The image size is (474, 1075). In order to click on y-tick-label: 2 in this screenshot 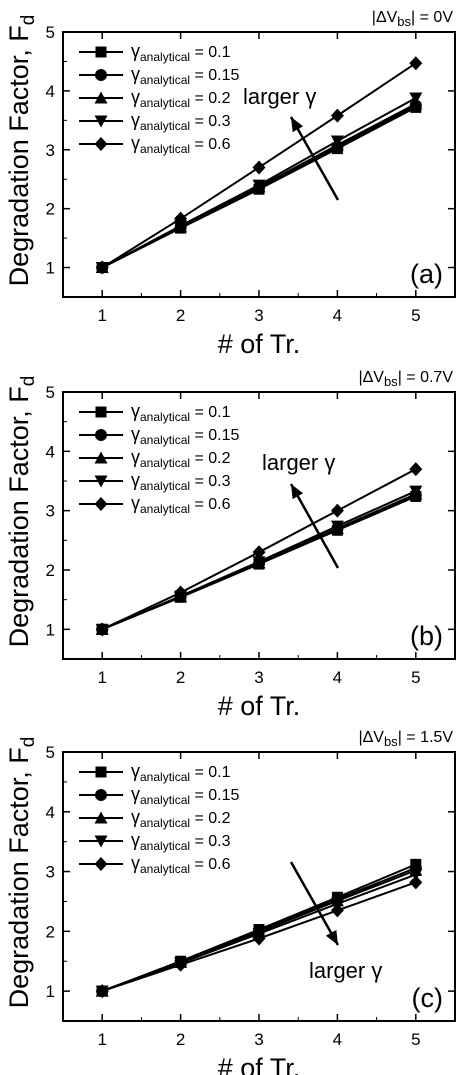, I will do `click(50, 931)`.